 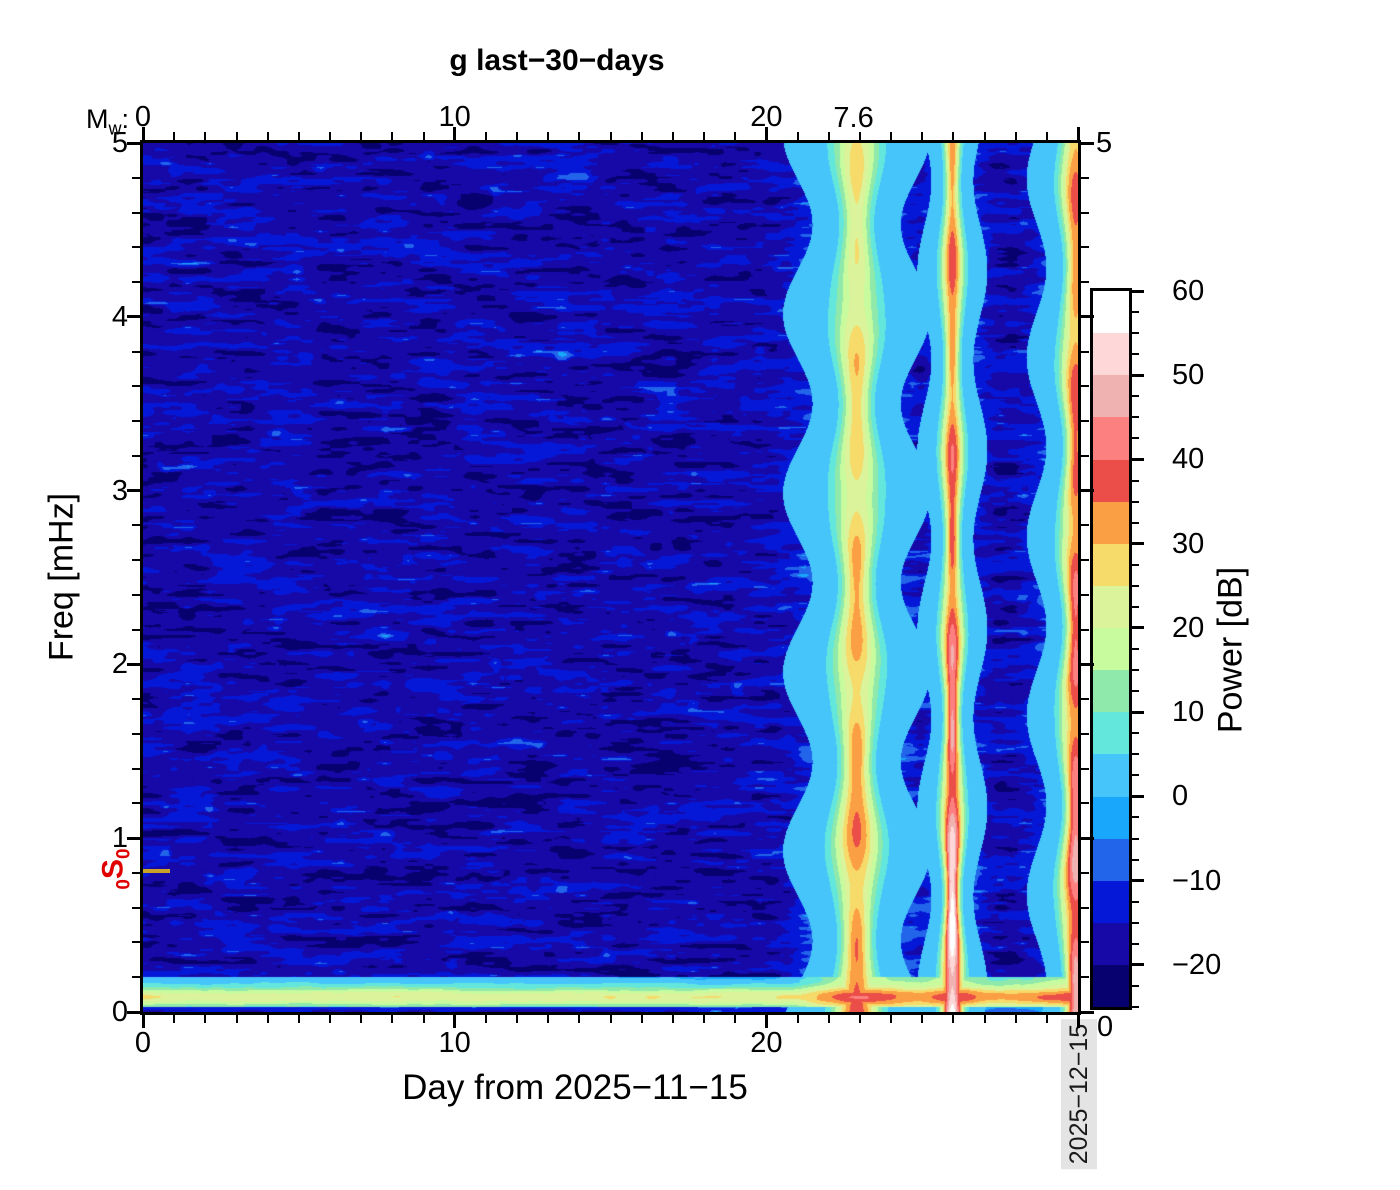 I want to click on colorbar-tick-label-60dB: 60, so click(x=1188, y=291).